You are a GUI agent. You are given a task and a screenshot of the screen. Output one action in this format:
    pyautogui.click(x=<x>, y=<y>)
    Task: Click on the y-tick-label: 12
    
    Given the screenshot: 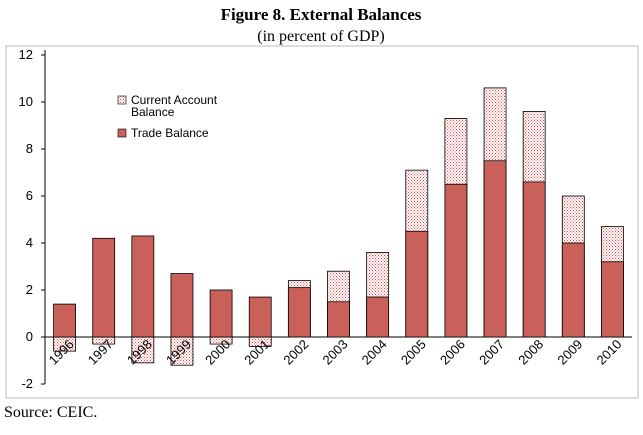 What is the action you would take?
    pyautogui.click(x=26, y=54)
    